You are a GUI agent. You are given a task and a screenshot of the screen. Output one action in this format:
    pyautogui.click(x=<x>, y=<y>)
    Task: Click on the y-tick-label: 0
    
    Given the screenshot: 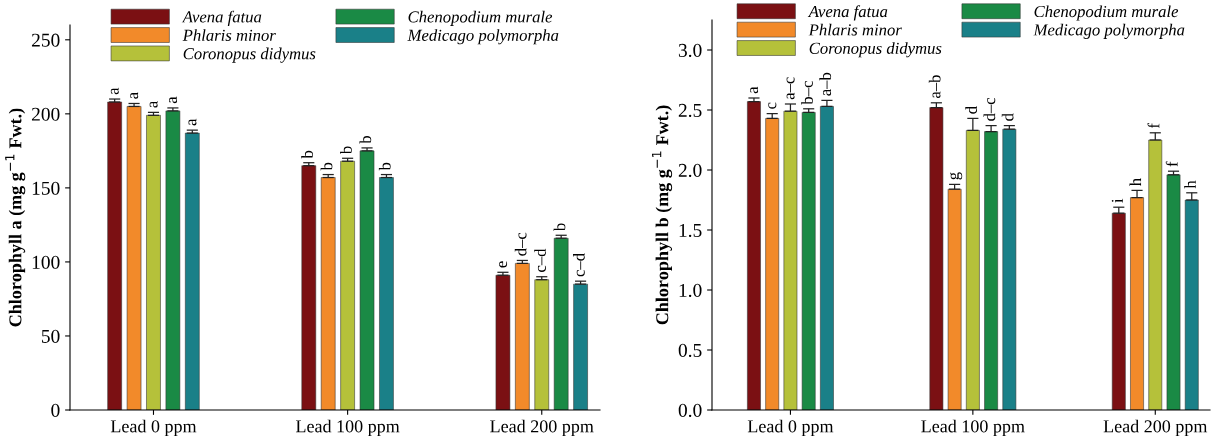 What is the action you would take?
    pyautogui.click(x=55, y=410)
    